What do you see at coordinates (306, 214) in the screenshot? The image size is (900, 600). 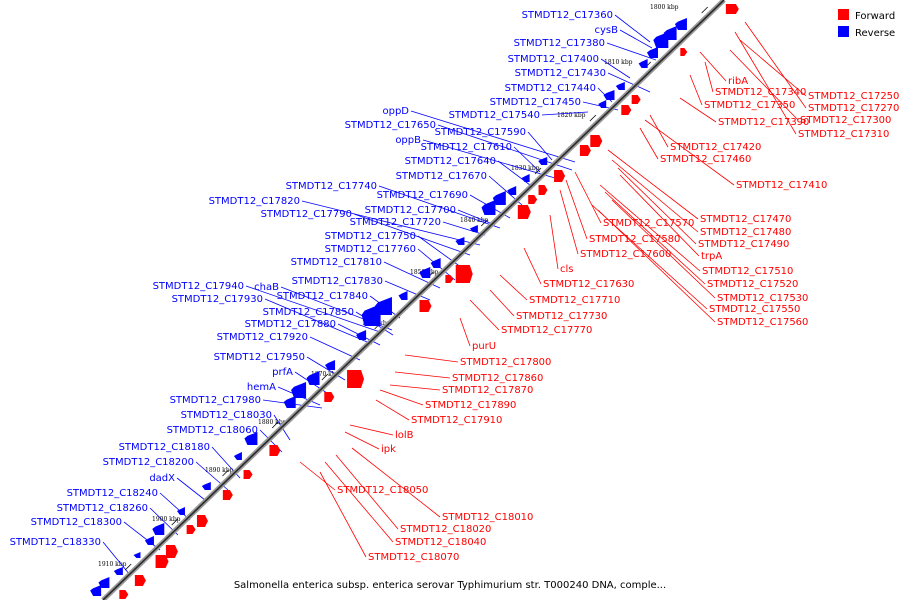 I see `reverse-gene-label: STMDT12_C17790` at bounding box center [306, 214].